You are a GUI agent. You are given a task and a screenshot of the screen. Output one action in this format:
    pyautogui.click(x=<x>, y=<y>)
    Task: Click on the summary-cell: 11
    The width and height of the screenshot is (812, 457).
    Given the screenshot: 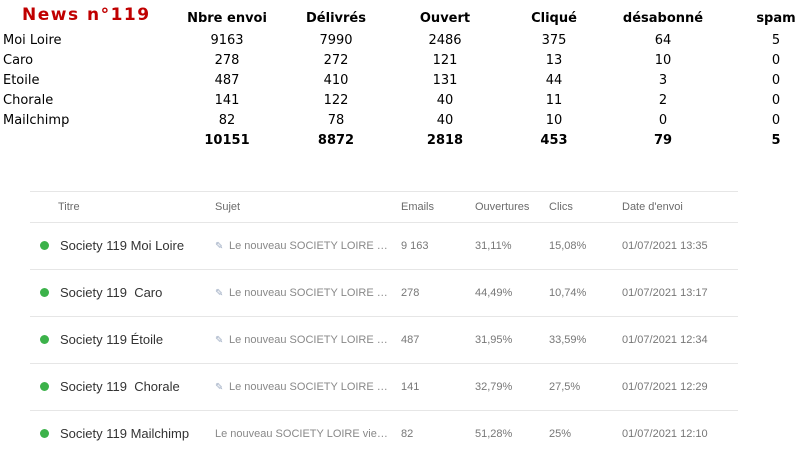 What is the action you would take?
    pyautogui.click(x=554, y=100)
    